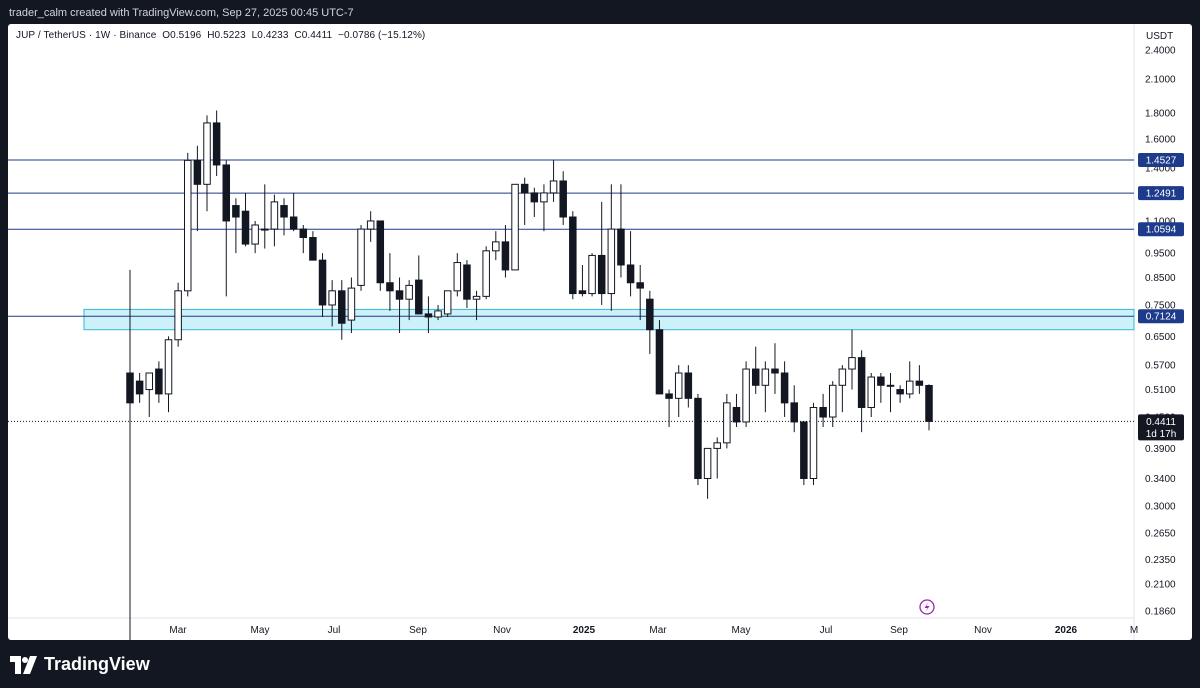 The width and height of the screenshot is (1200, 688). I want to click on level-price-label: 1.4527, so click(1161, 160).